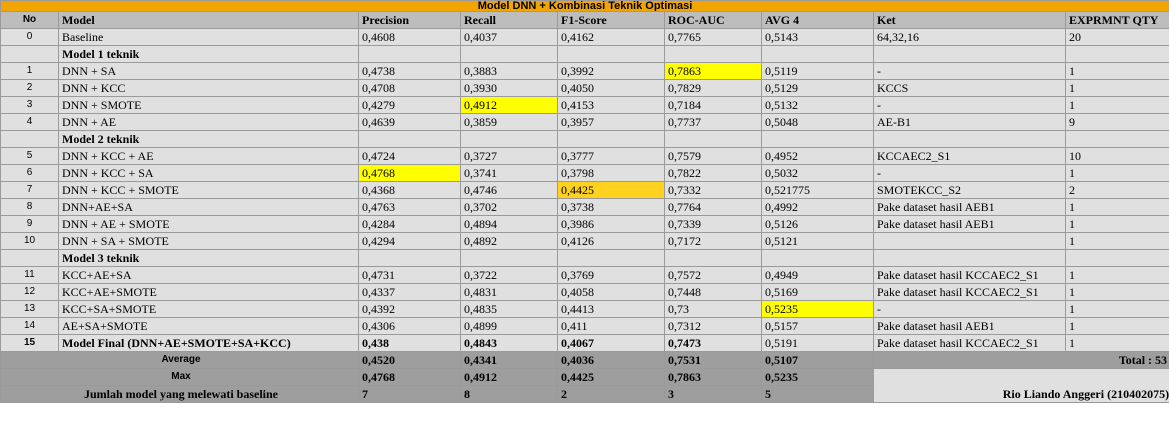  Describe the element at coordinates (713, 377) in the screenshot. I see `max-rocauc: 0,7863` at that location.